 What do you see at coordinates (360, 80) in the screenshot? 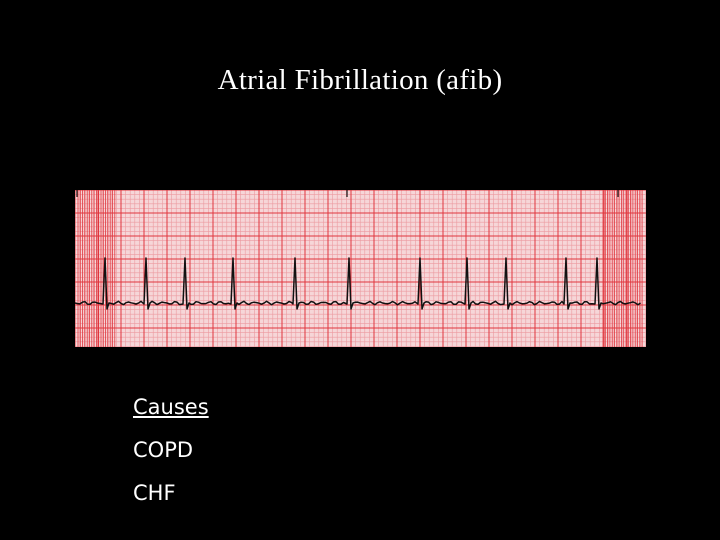
I see `slide-title: Atrial Fibrillation (afib)` at bounding box center [360, 80].